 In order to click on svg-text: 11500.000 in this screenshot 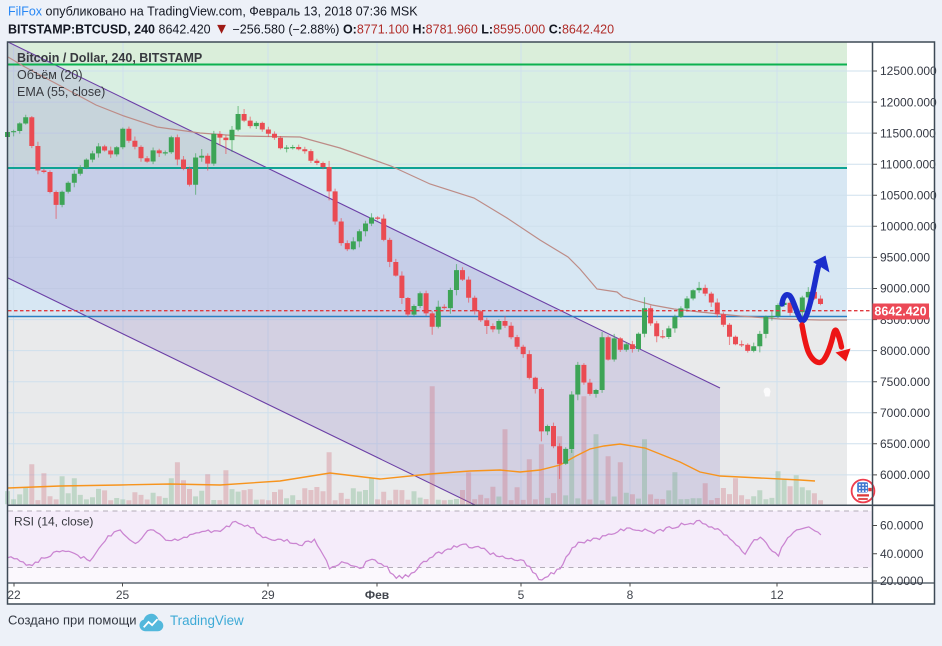, I will do `click(908, 133)`.